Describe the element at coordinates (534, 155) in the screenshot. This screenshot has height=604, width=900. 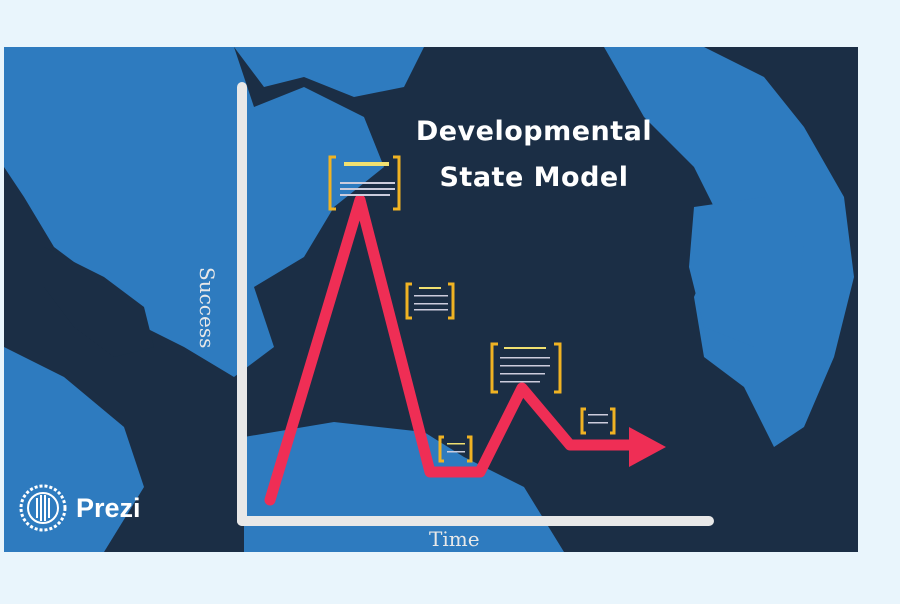
I see `slide-title: Developmental State Model` at that location.